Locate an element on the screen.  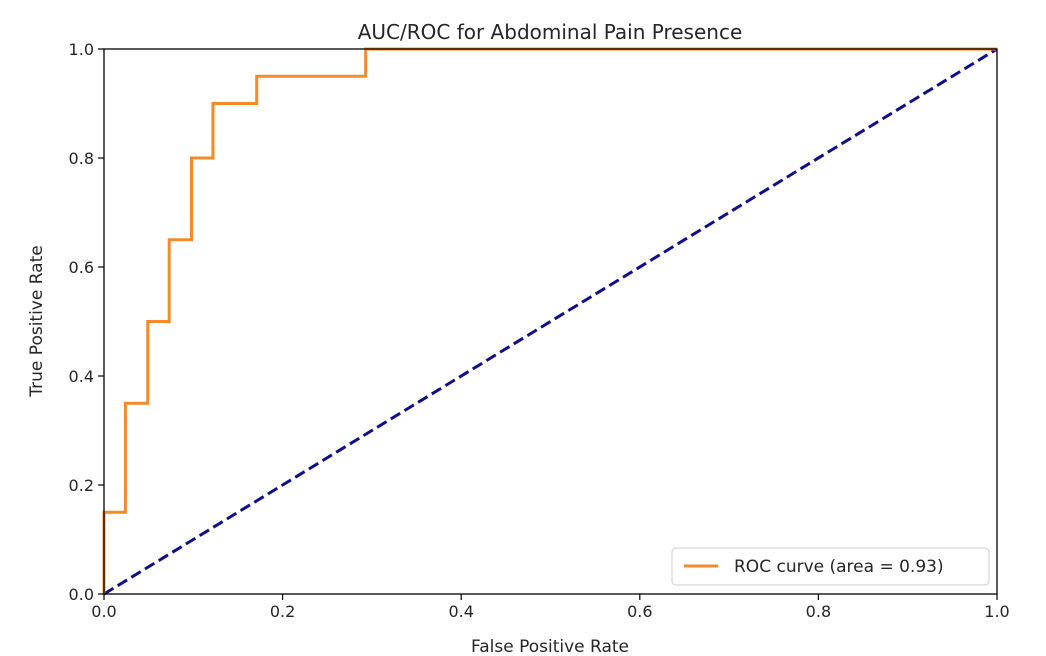
x-tick-label: 0.2 is located at coordinates (282, 611).